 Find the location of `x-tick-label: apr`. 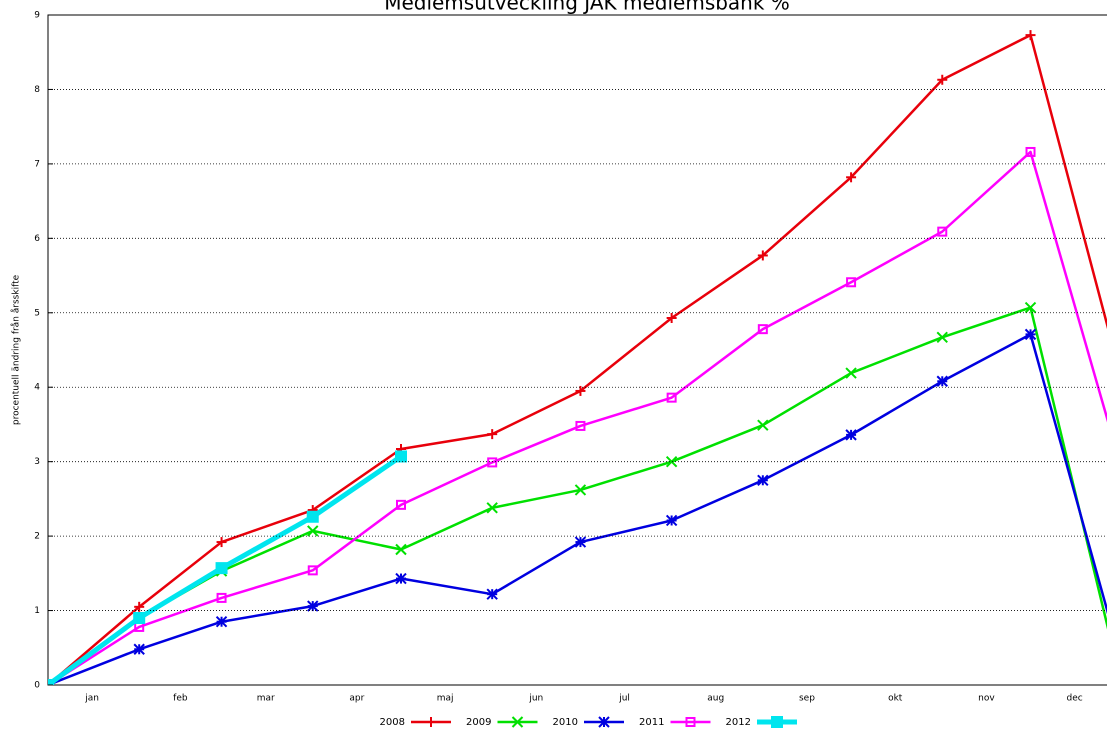

x-tick-label: apr is located at coordinates (356, 699).